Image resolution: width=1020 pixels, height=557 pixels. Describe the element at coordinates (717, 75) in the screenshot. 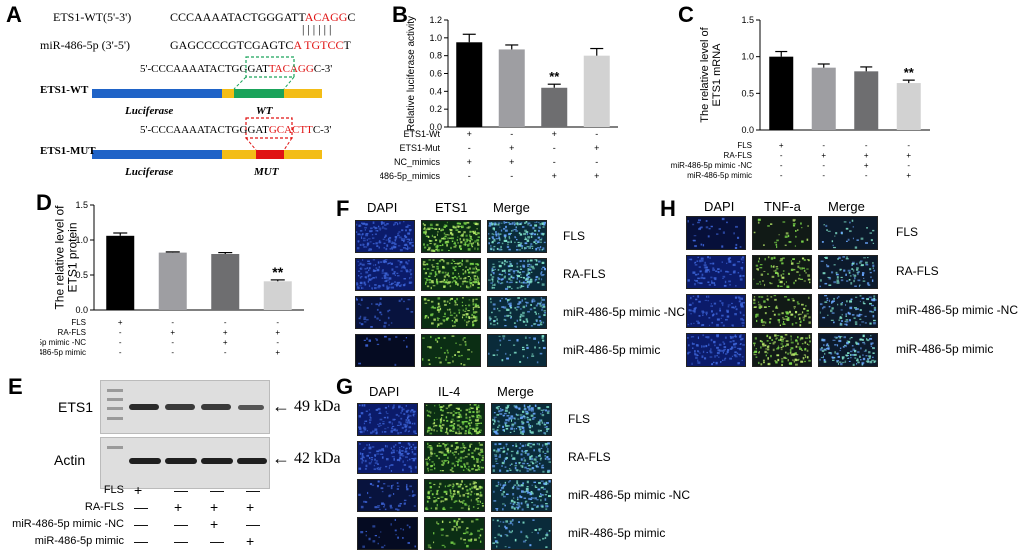

I see `y-axis-label-line: ETS1 mRNA` at that location.